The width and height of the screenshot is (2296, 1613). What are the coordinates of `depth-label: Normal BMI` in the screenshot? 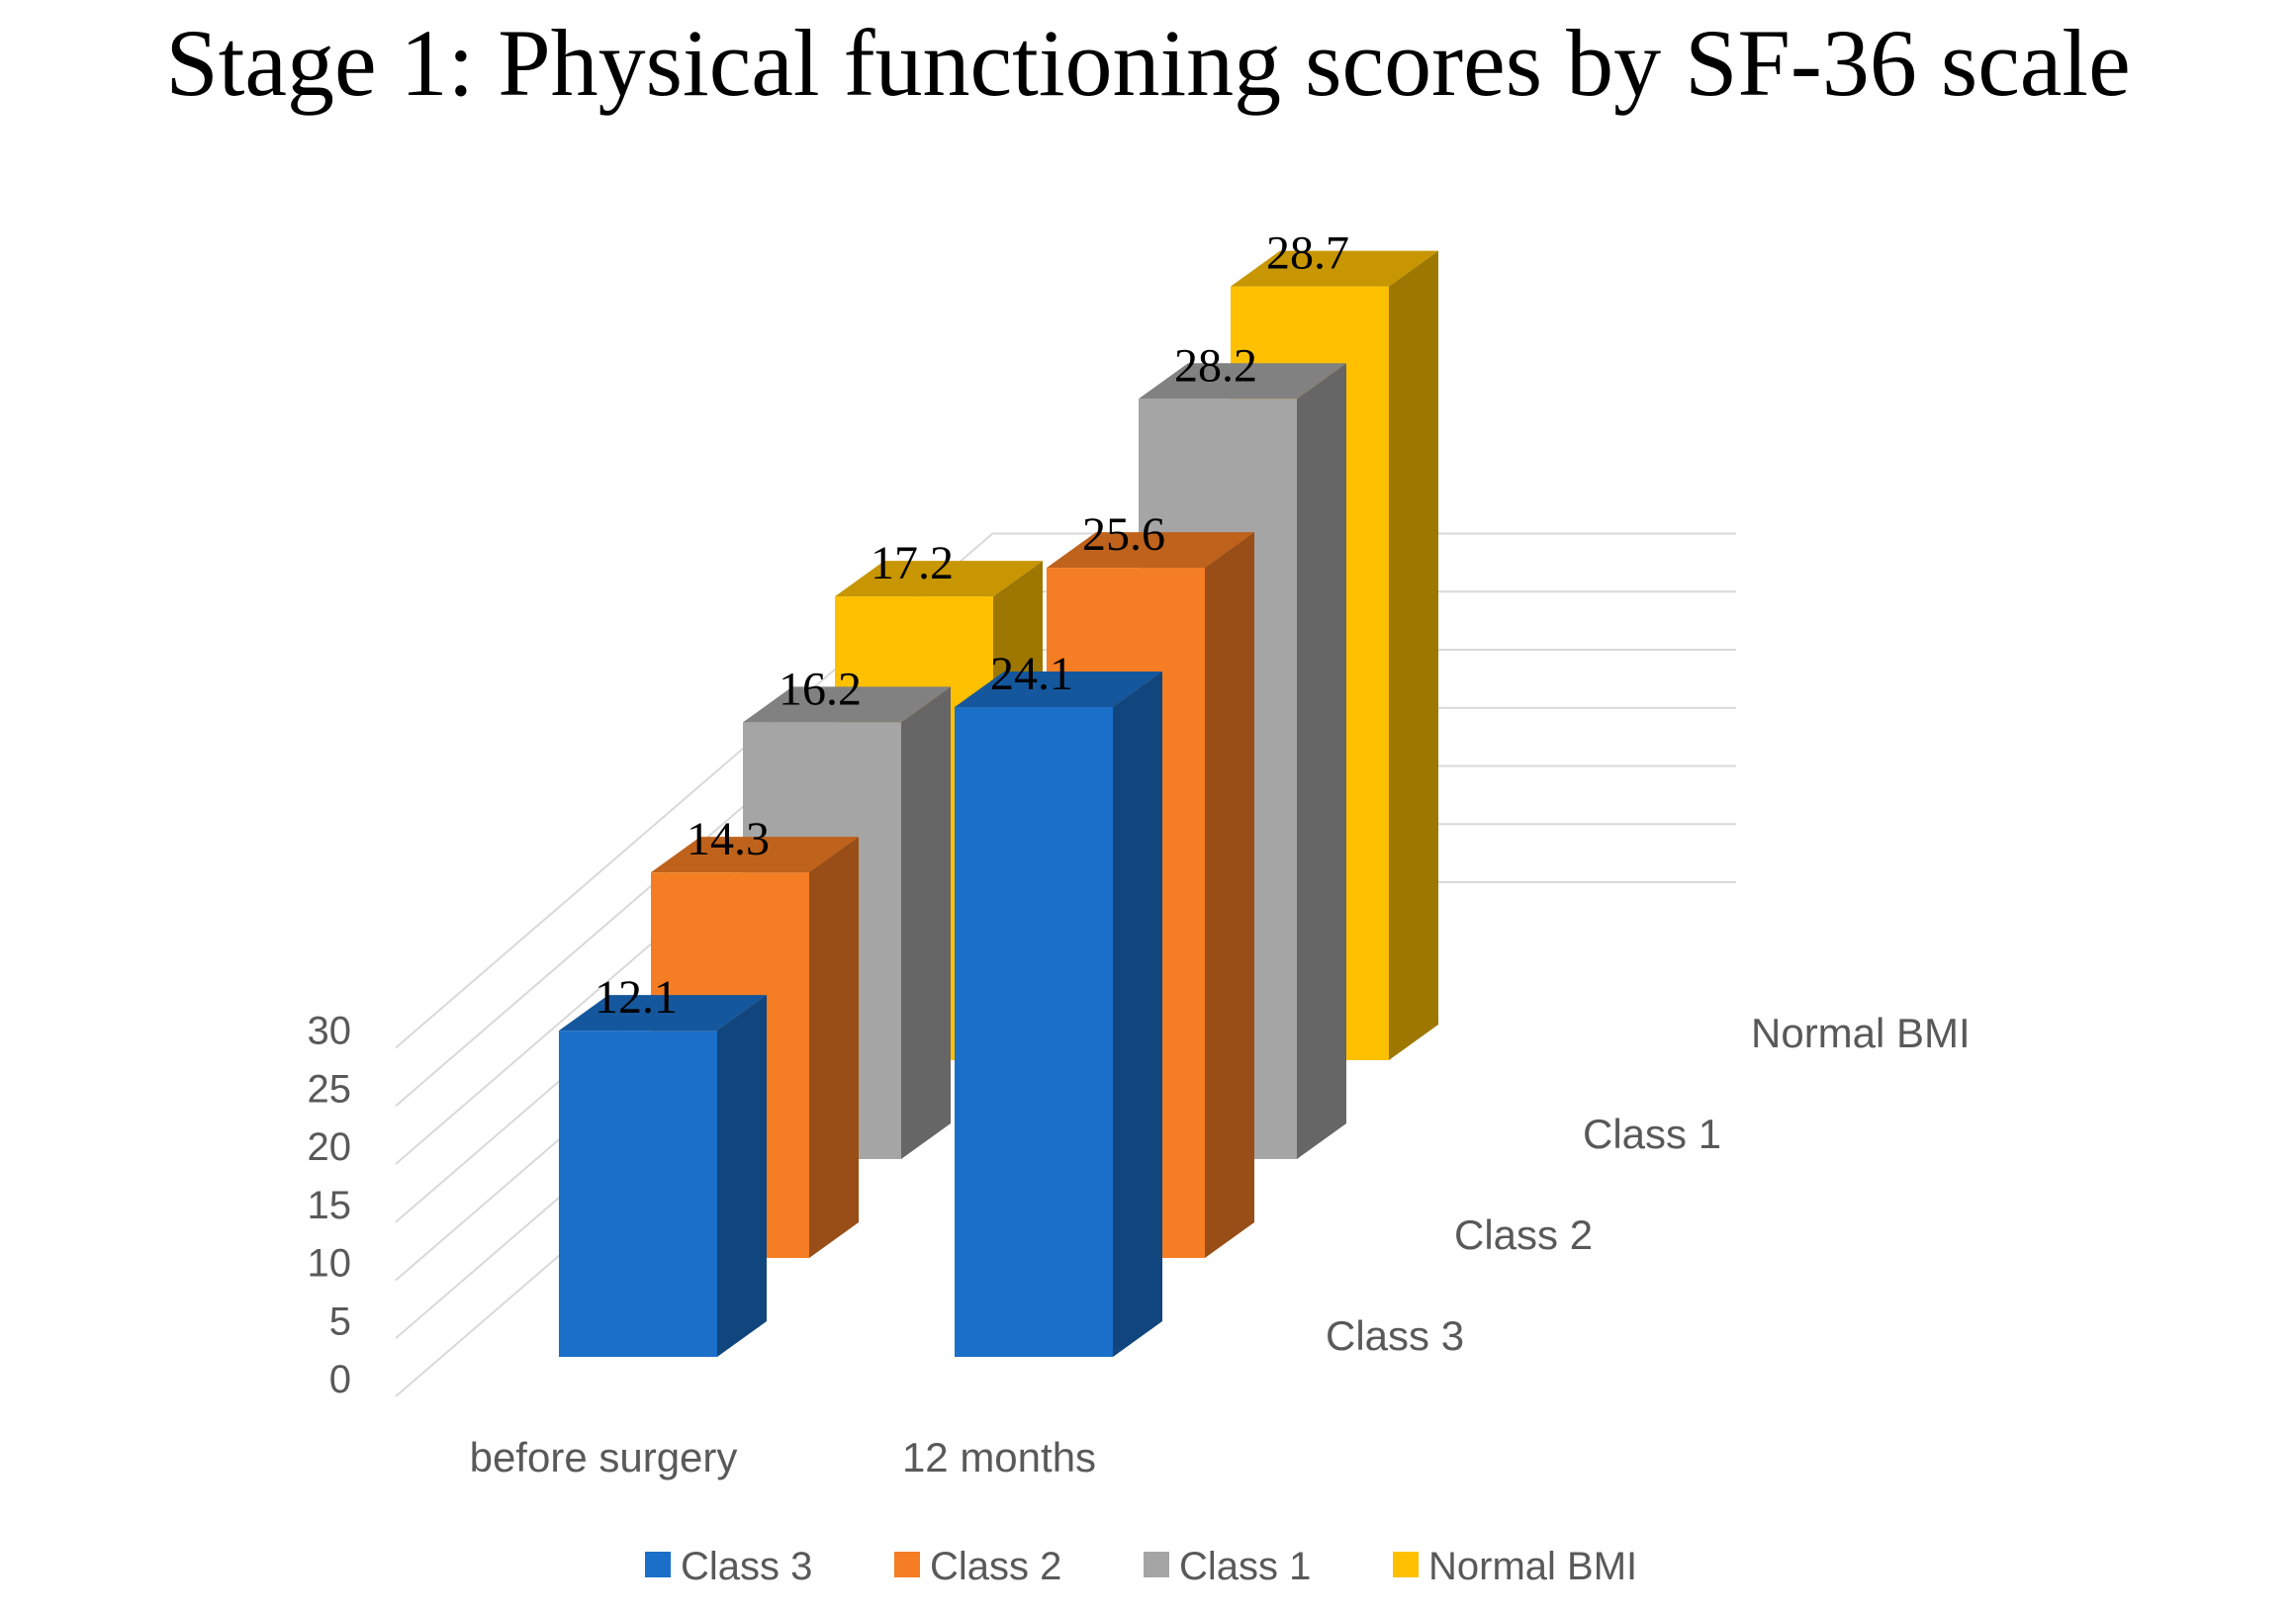 It's located at (1861, 1033).